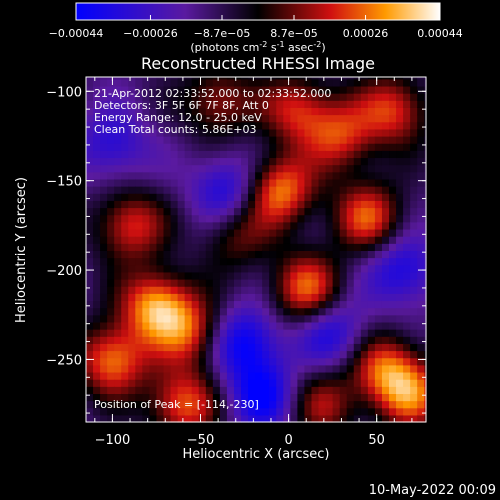  What do you see at coordinates (150, 33) in the screenshot?
I see `colorbar-tick-label: −0.00026` at bounding box center [150, 33].